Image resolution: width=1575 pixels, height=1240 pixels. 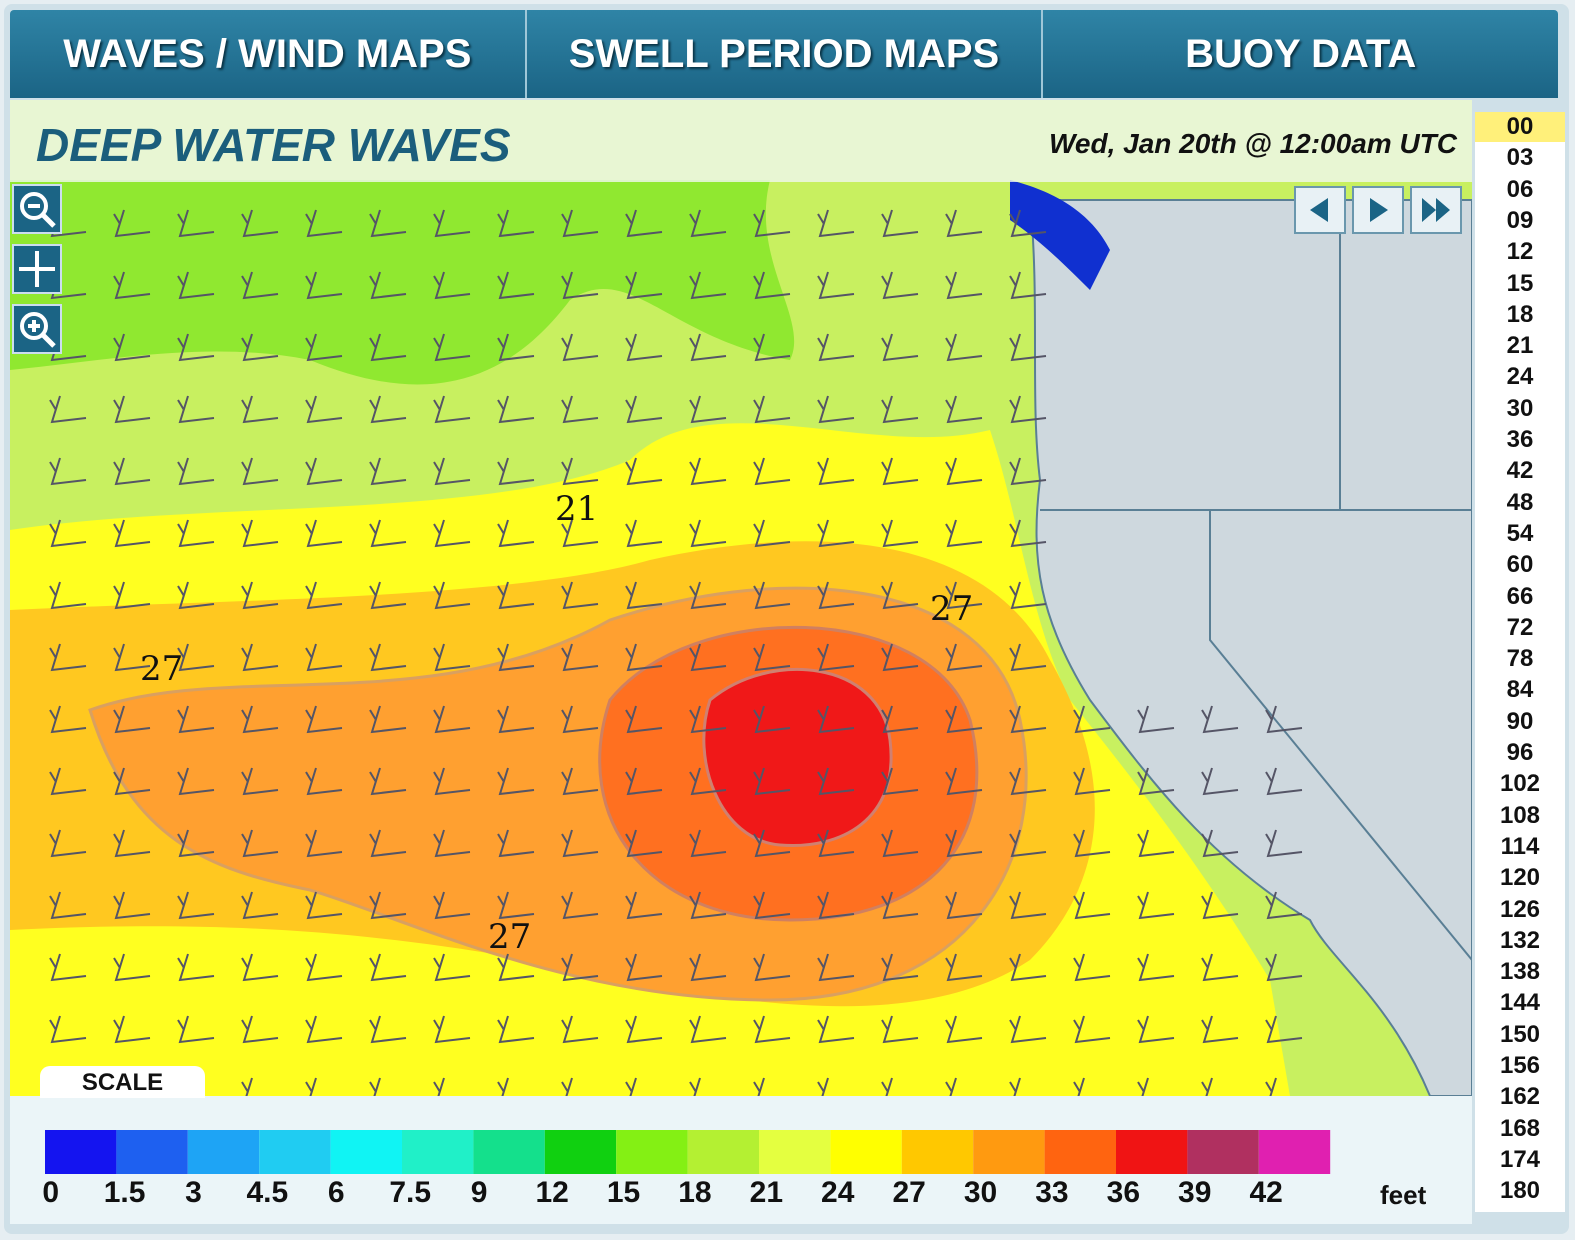 What do you see at coordinates (1520, 878) in the screenshot?
I see `hour-option: 120` at bounding box center [1520, 878].